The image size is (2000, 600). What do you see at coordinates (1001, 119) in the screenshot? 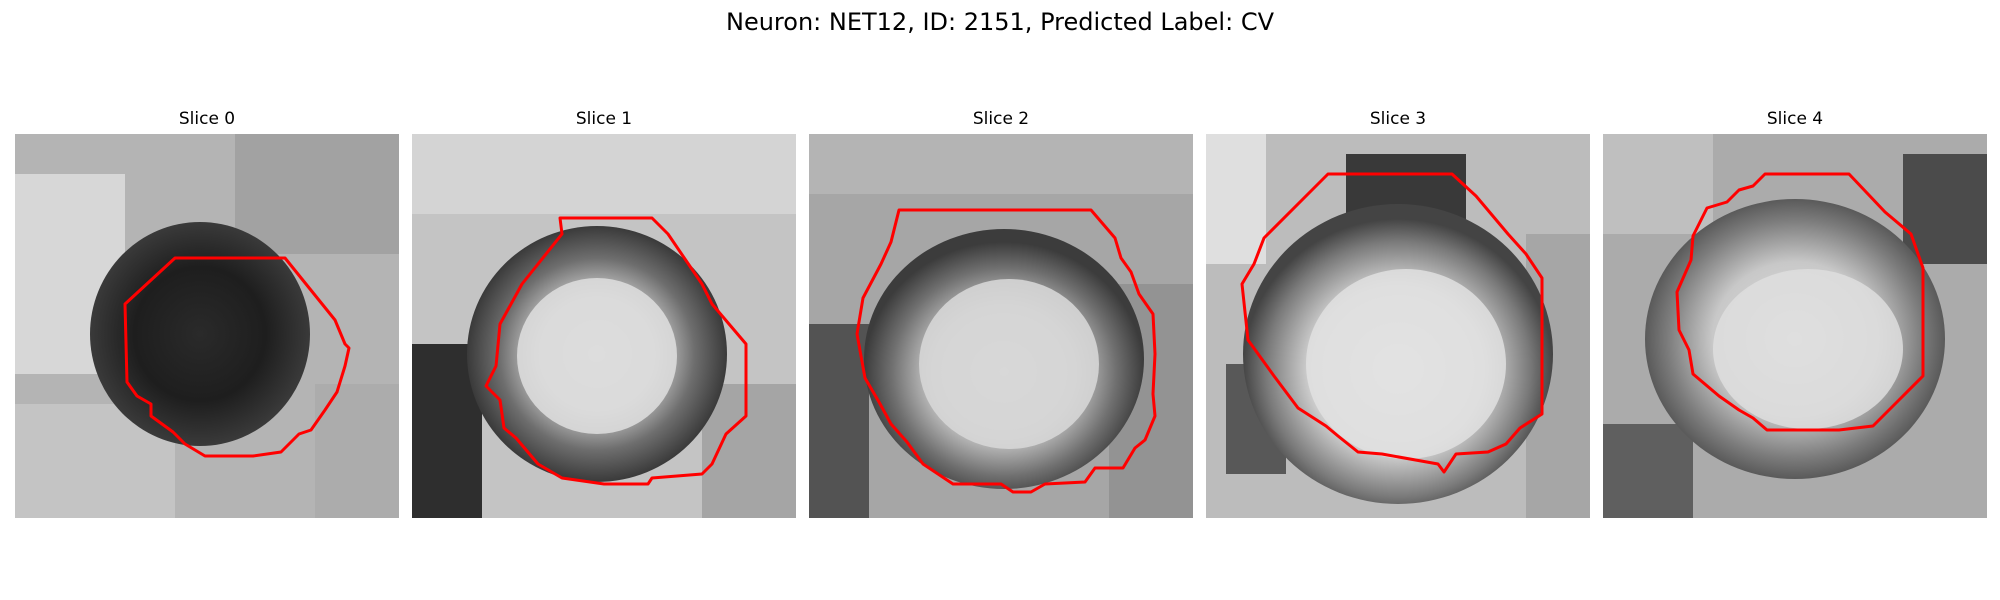
I see `slice-title-2: Slice 2` at bounding box center [1001, 119].